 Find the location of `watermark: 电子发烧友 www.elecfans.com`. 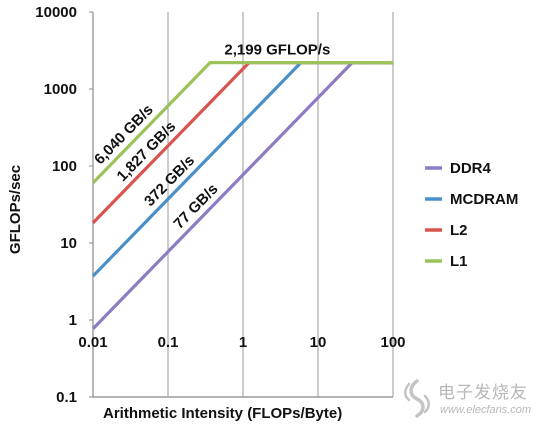

watermark: 电子发烧友 www.elecfans.com is located at coordinates (474, 401).